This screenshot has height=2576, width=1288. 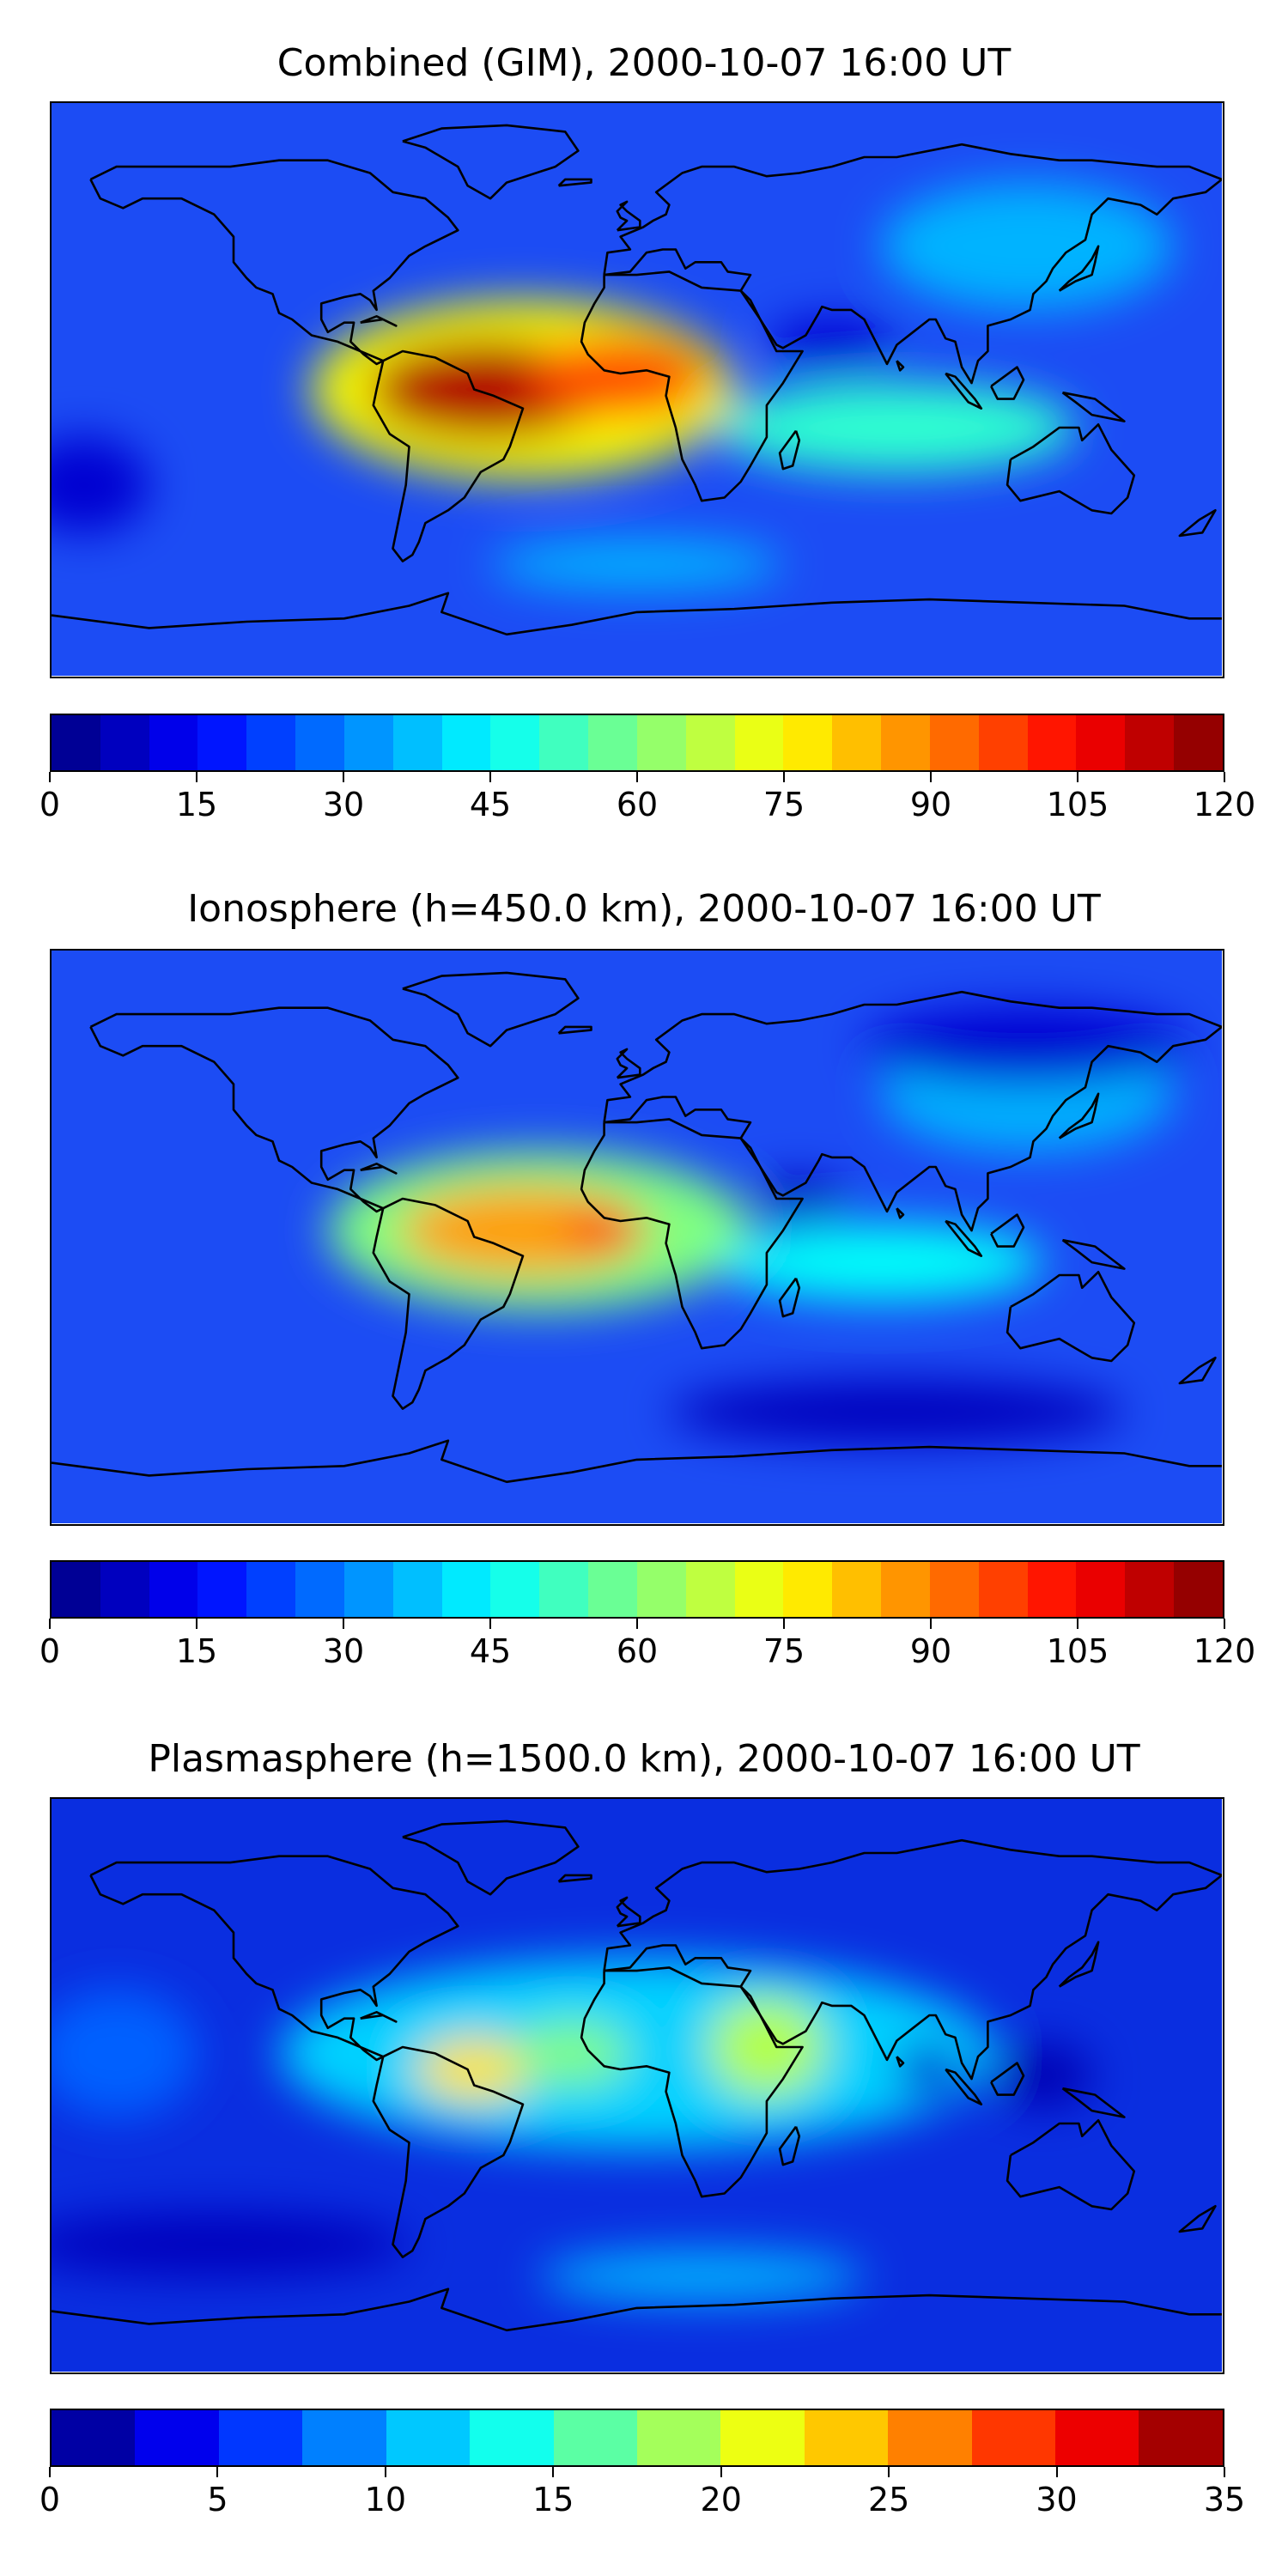 I want to click on colorbar-tick-label: 20, so click(x=721, y=2500).